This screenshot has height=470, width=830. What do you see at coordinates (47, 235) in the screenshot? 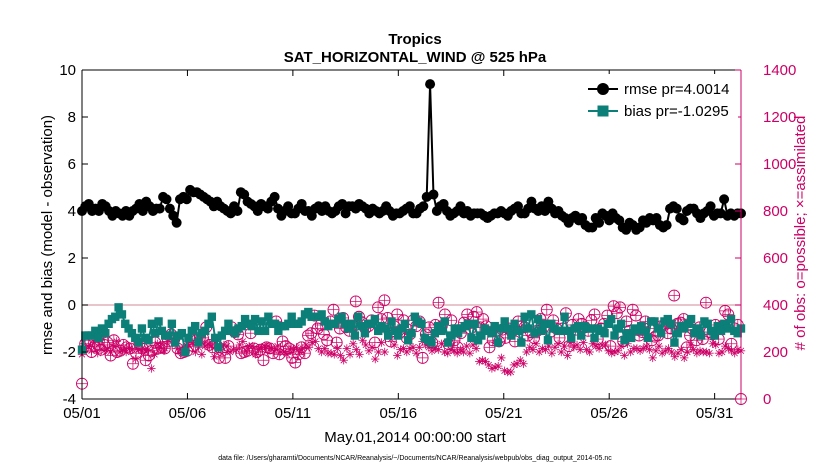
I see `y-axis-left-label: rmse and bias (model - observation)` at bounding box center [47, 235].